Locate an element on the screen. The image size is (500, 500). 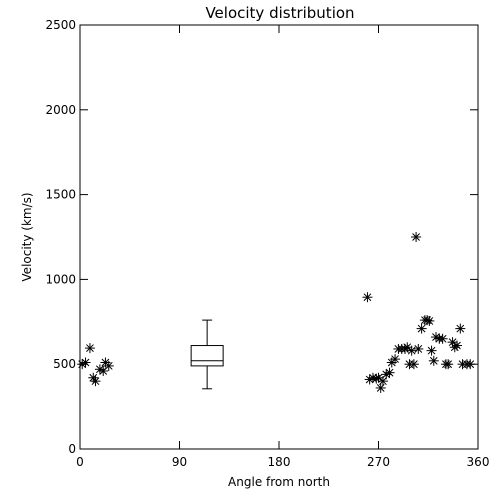
y-axis-label: Velocity (km/s) is located at coordinates (27, 236).